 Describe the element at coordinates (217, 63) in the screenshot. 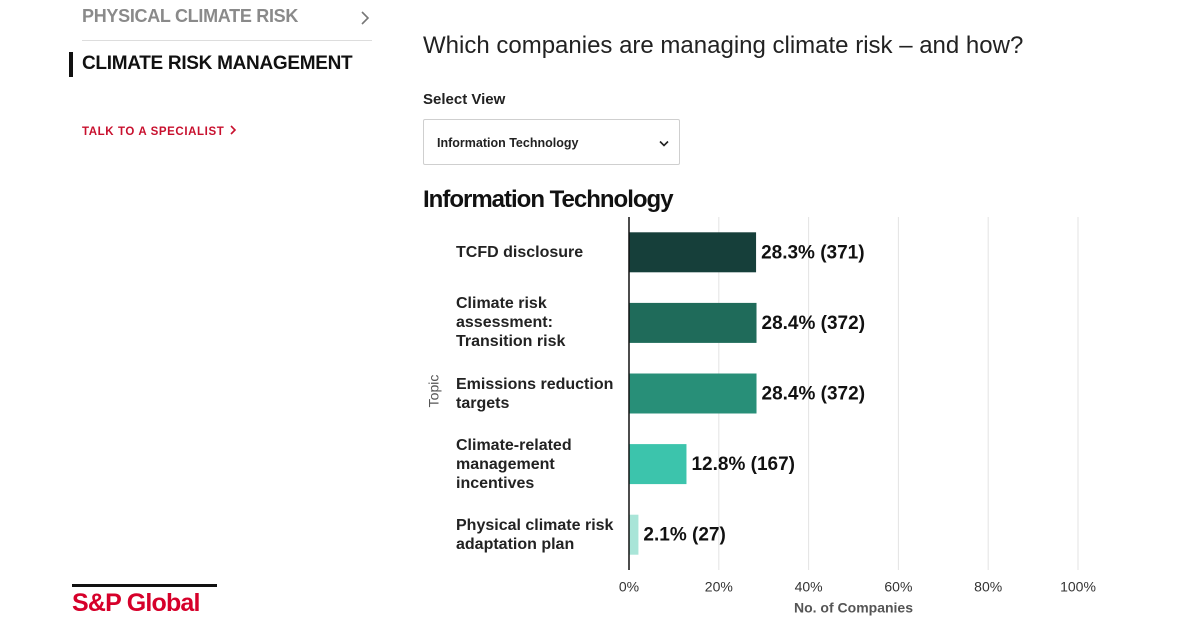

I see `nav-item: CLIMATE RISK MANAGEMENT` at that location.